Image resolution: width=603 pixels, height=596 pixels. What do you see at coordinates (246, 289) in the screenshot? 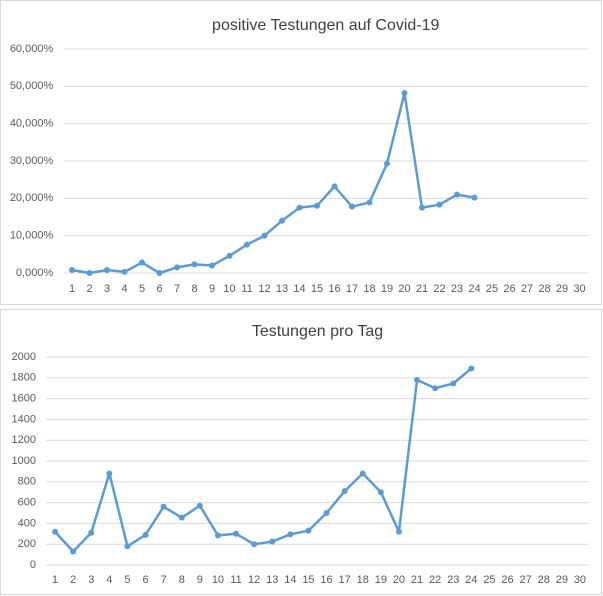
I see `x-tick-label: 11` at bounding box center [246, 289].